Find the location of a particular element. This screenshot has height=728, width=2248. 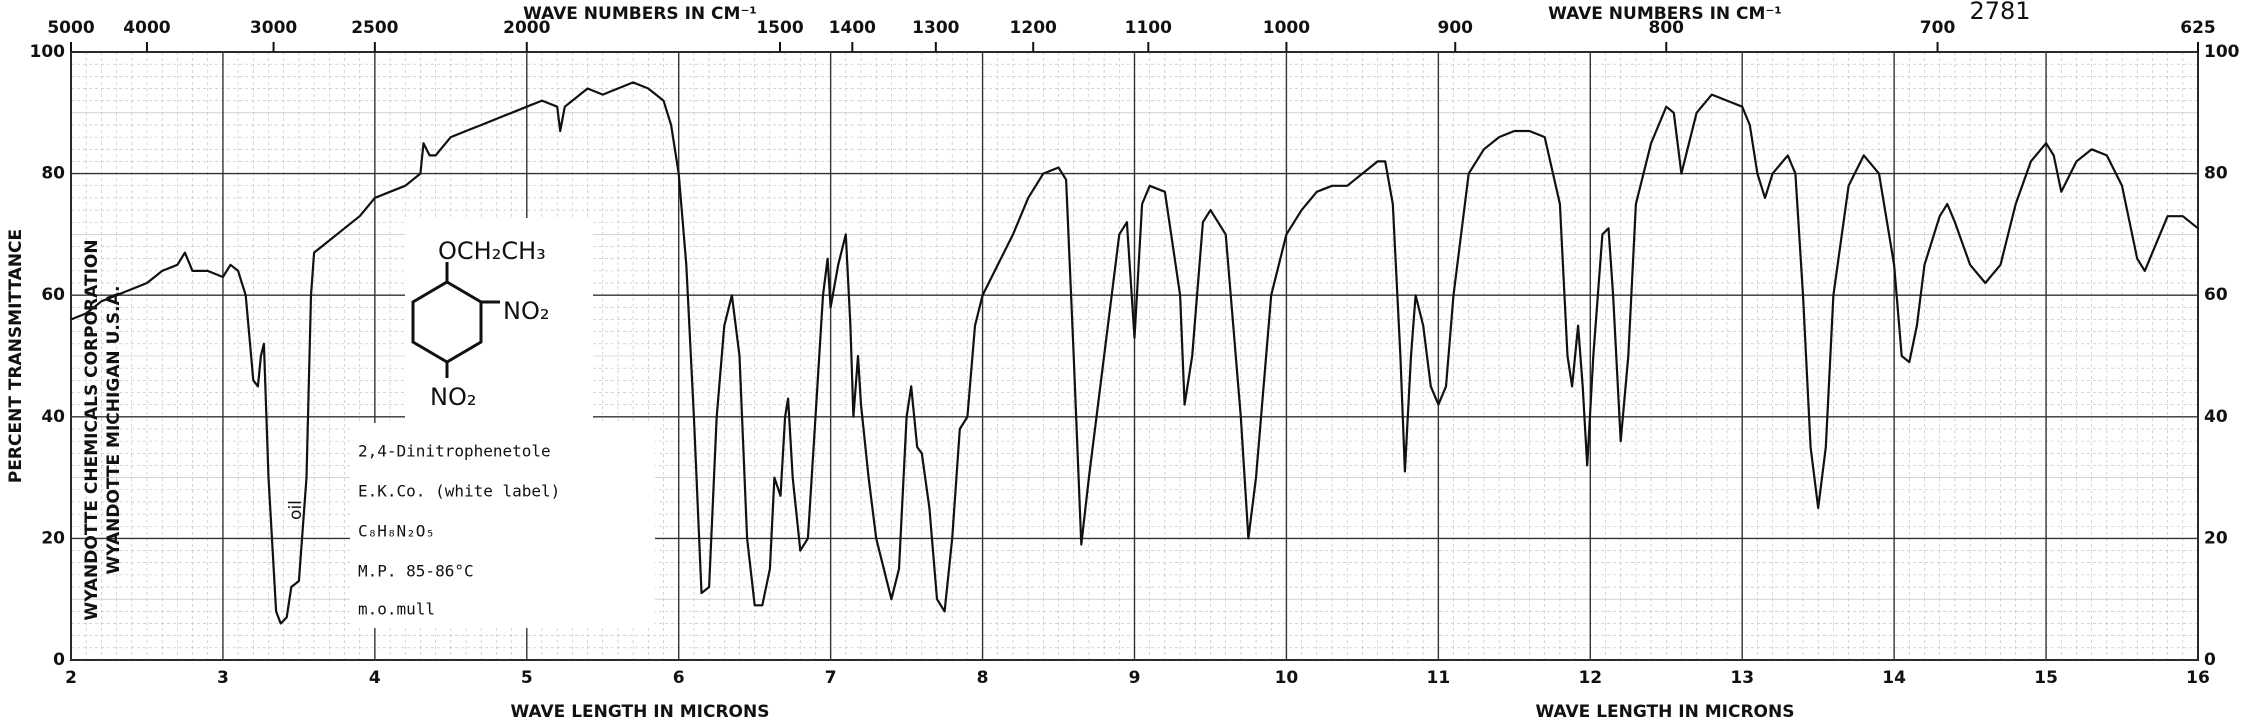

x-tick-label: 14 is located at coordinates (1894, 678).